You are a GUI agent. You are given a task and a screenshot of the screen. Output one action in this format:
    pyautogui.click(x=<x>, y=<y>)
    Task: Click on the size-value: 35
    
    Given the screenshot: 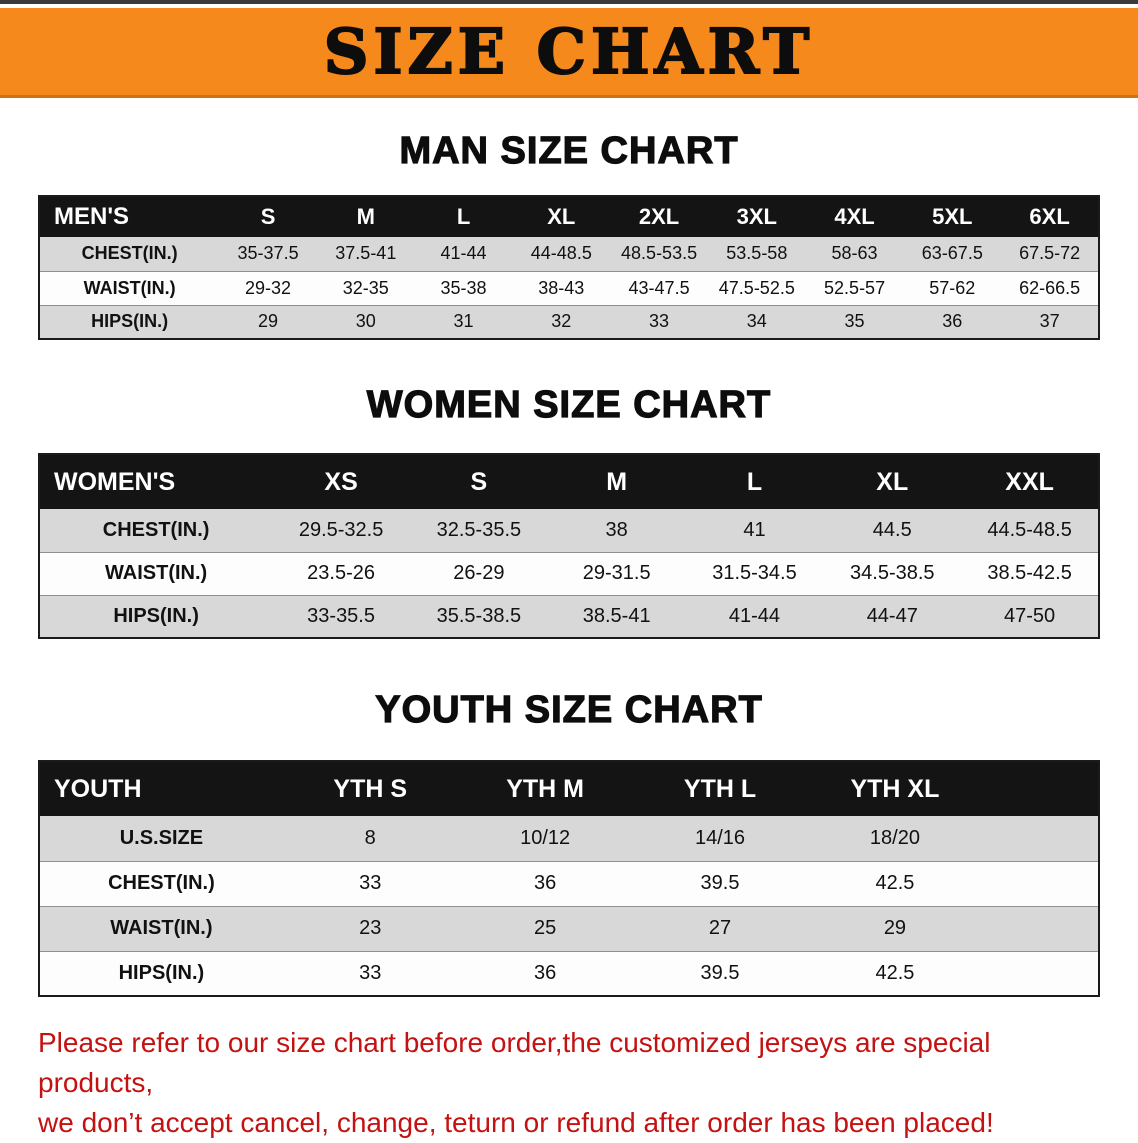 What is the action you would take?
    pyautogui.click(x=854, y=321)
    